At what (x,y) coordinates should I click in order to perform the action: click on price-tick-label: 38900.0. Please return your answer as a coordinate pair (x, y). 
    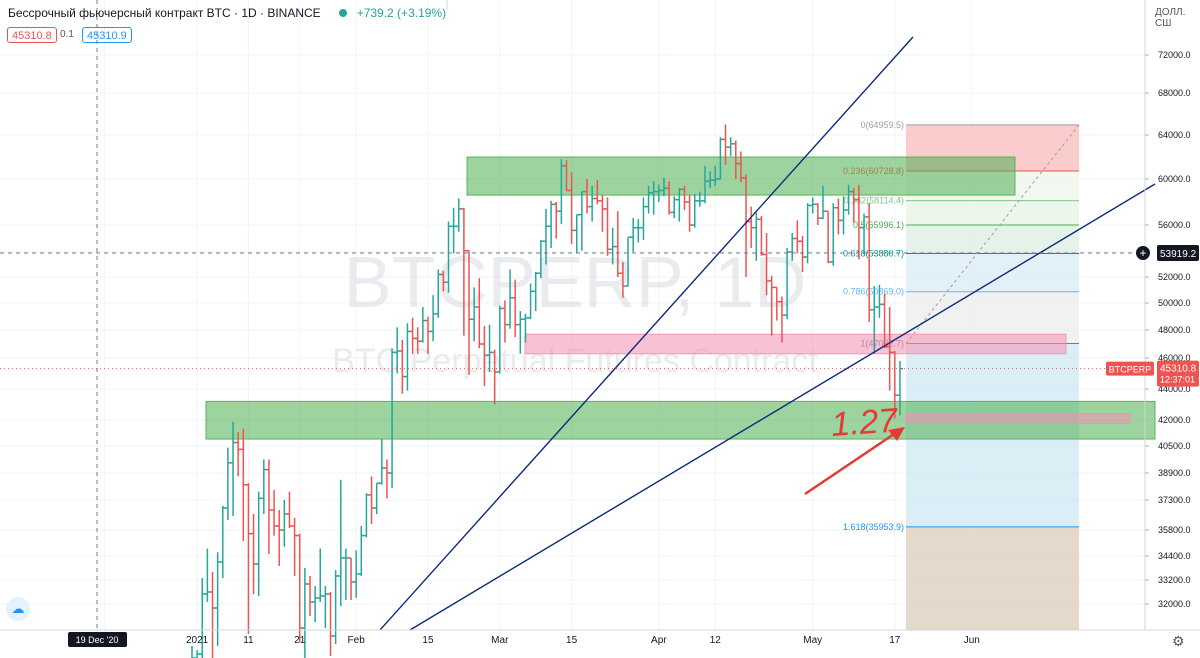
    Looking at the image, I should click on (1174, 473).